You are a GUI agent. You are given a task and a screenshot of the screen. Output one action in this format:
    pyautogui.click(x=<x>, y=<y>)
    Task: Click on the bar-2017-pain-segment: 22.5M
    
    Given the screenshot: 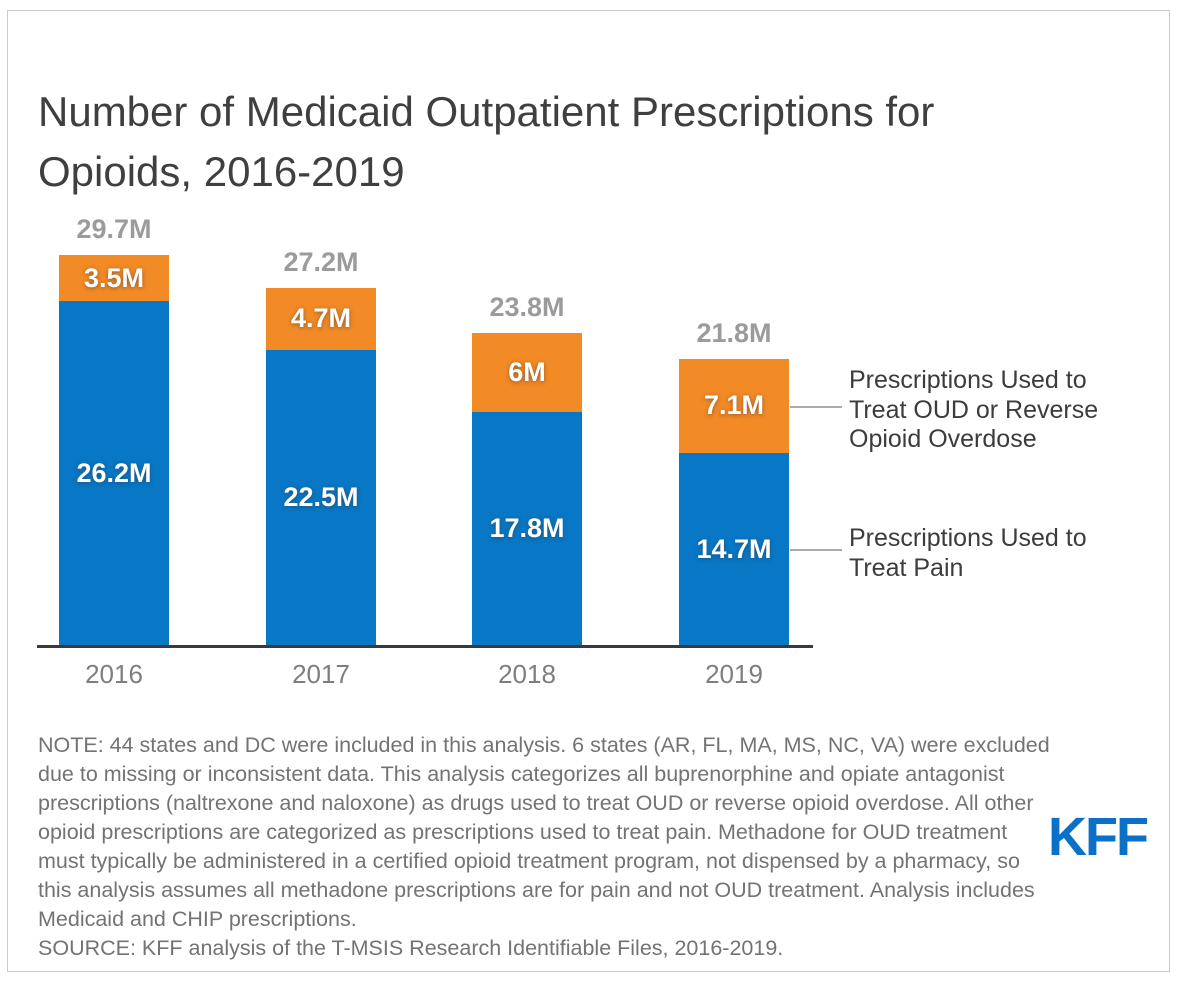 What is the action you would take?
    pyautogui.click(x=321, y=497)
    